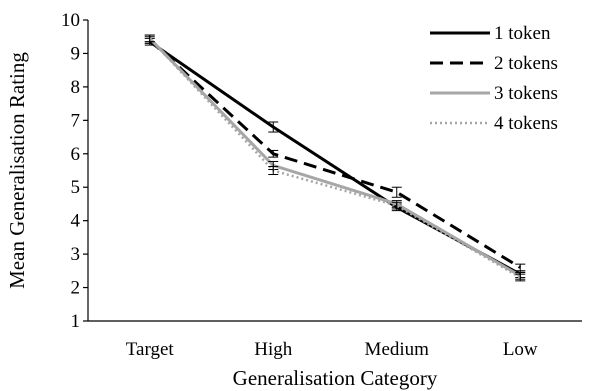  What do you see at coordinates (74, 171) in the screenshot?
I see `y-axis-ticks: 1 2 3 4 5 6 7 8 9 10` at bounding box center [74, 171].